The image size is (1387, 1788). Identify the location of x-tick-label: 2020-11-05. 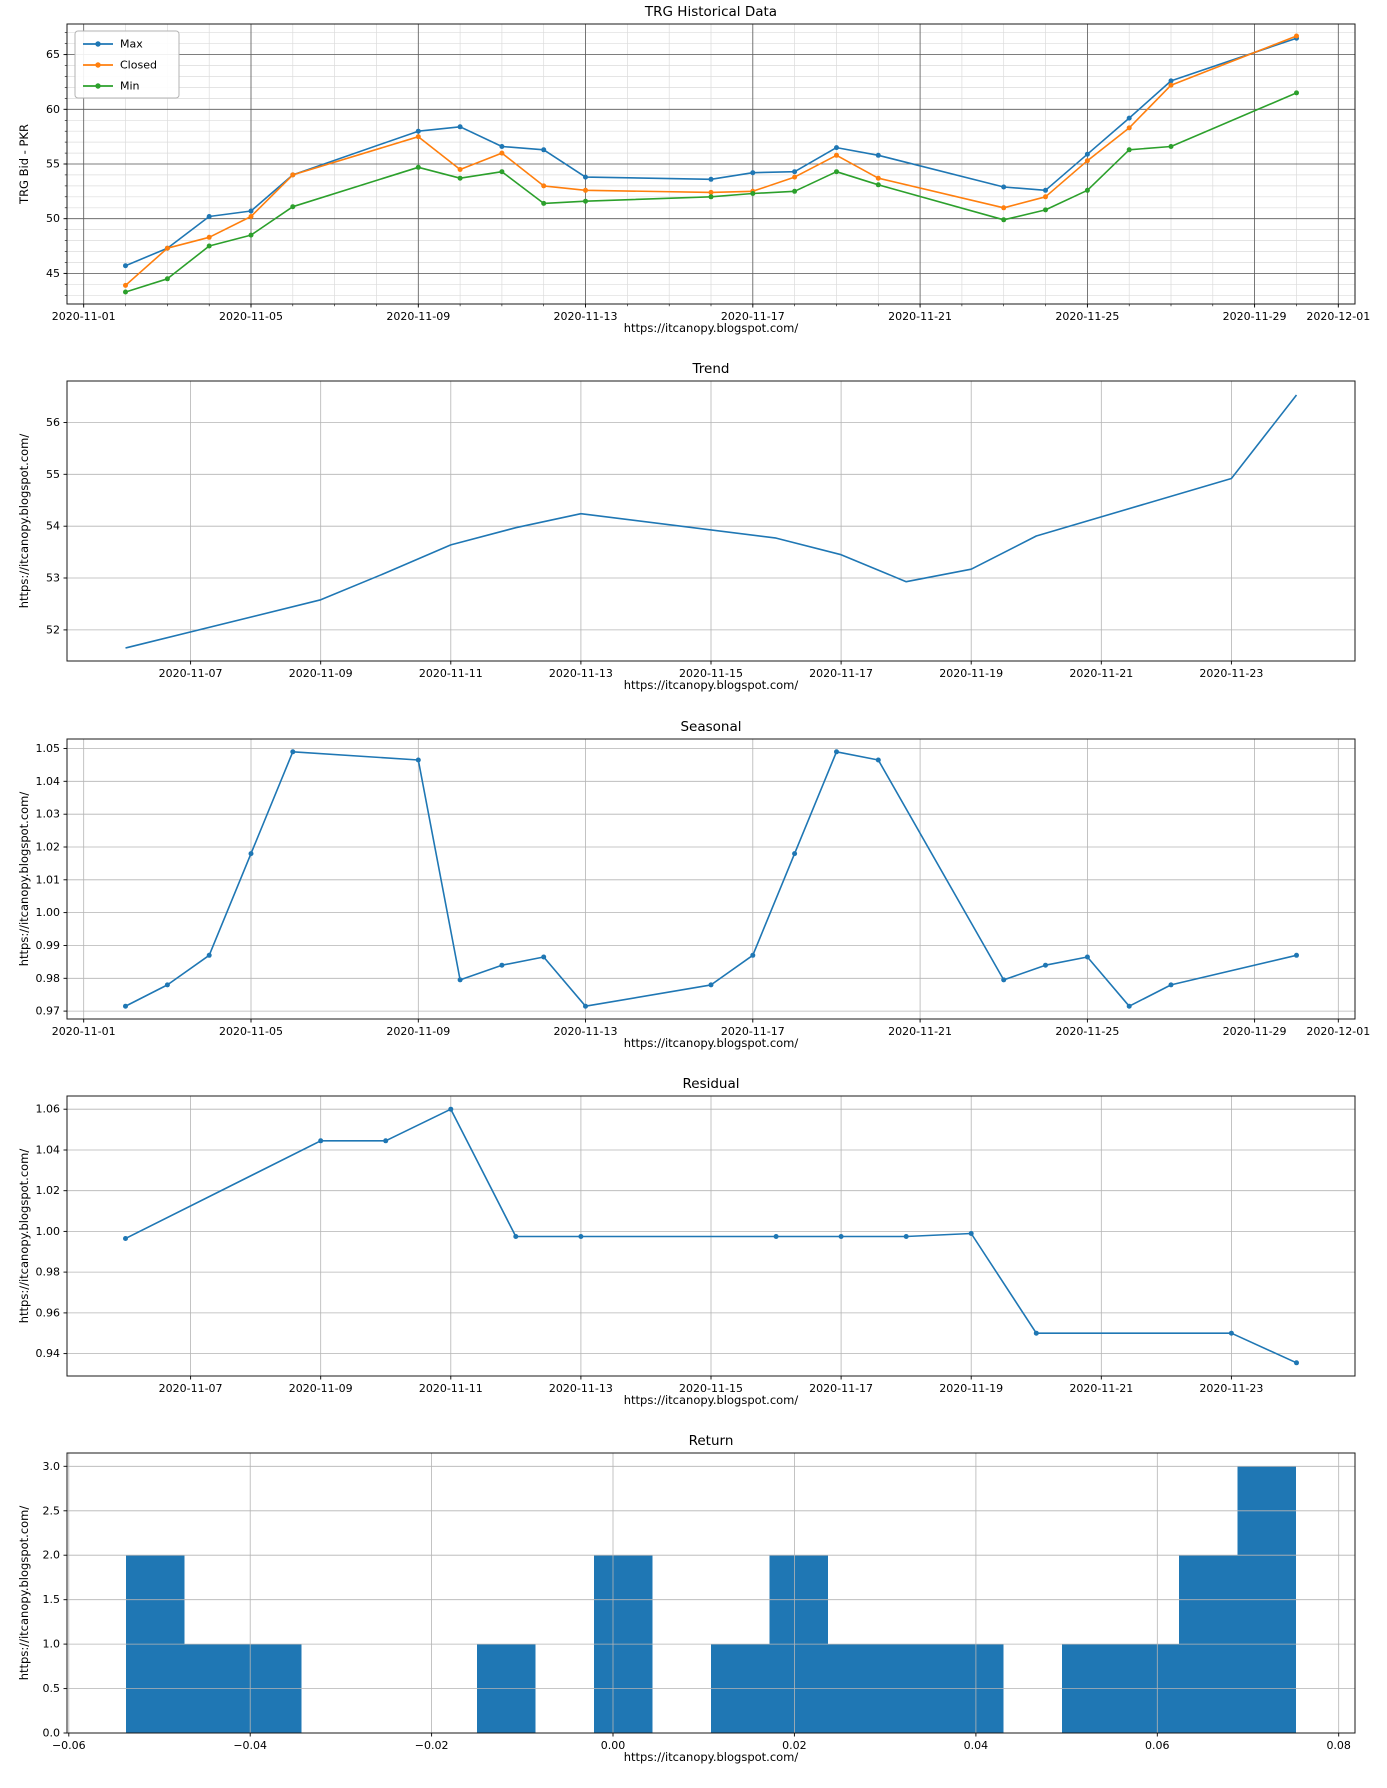
(251, 316).